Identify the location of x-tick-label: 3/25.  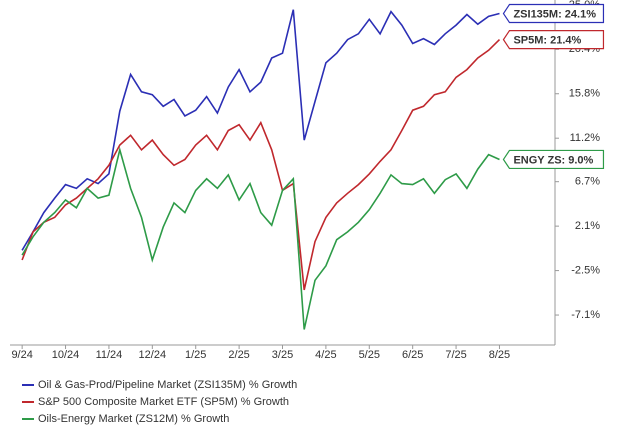
(282, 355).